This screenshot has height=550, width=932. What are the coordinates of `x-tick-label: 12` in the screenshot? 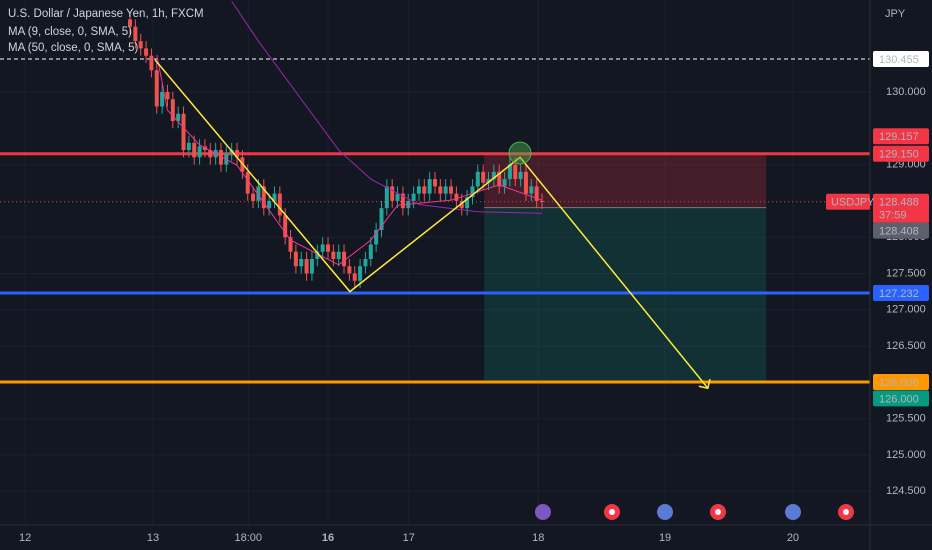 It's located at (25, 538).